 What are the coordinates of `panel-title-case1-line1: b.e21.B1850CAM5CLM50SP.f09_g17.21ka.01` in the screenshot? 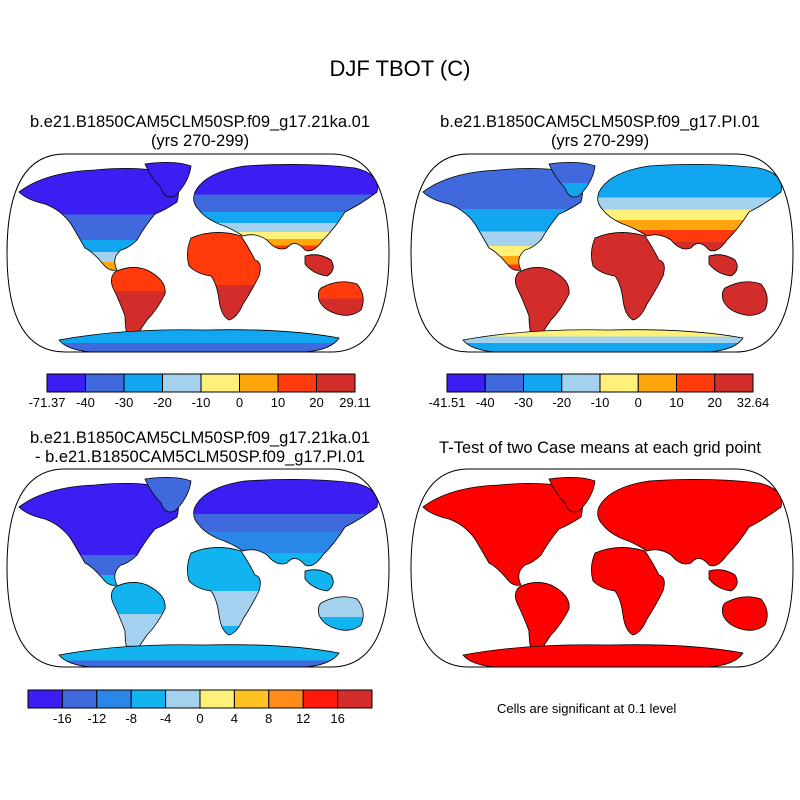 It's located at (200, 122).